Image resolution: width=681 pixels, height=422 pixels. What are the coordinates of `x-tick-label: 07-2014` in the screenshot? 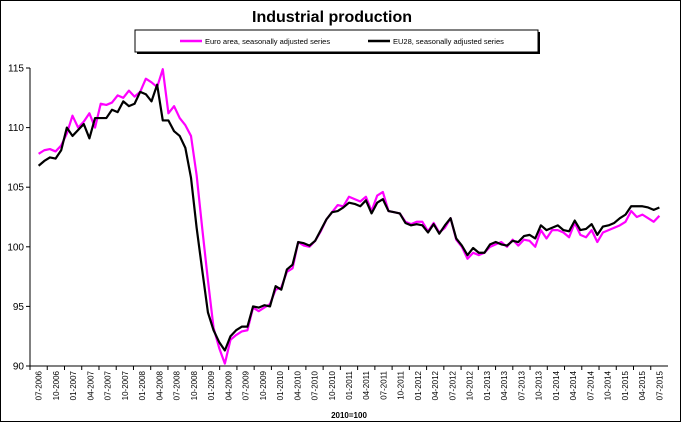 It's located at (590, 385).